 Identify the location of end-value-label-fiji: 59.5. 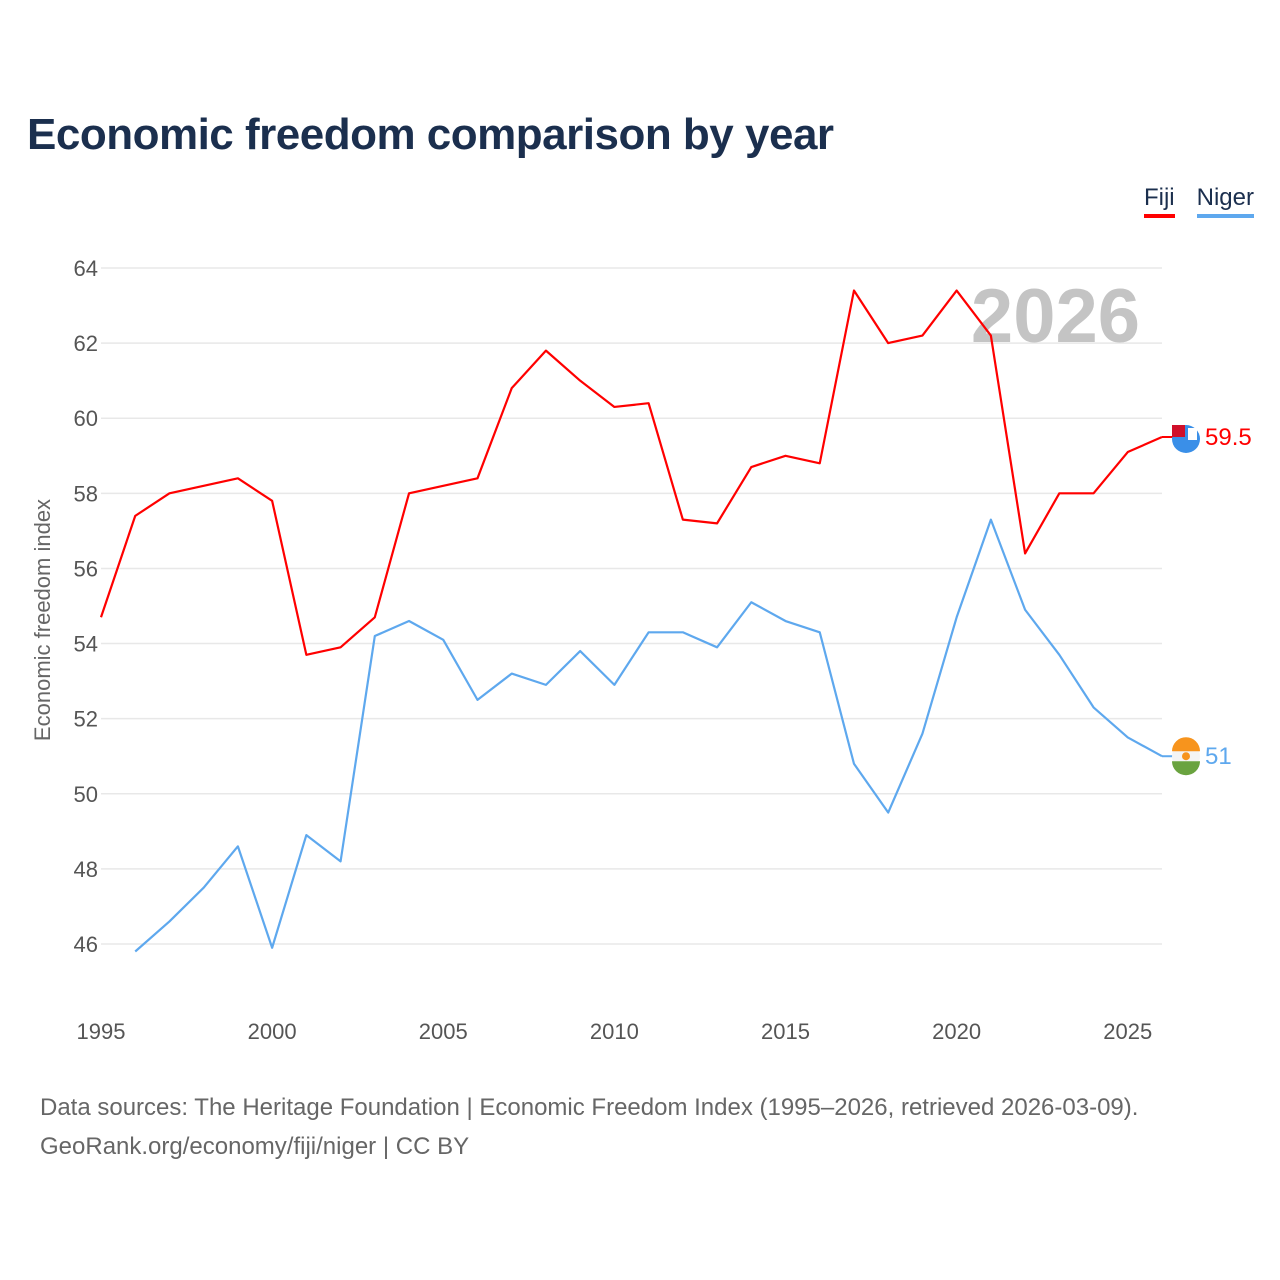
(1228, 437).